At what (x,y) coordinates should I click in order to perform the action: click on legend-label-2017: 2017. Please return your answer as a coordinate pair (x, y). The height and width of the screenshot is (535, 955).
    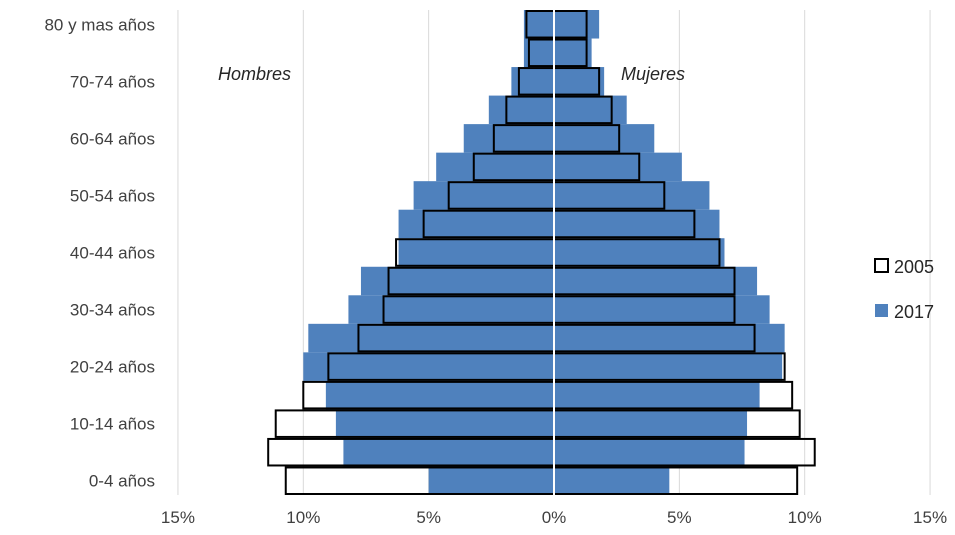
    Looking at the image, I should click on (914, 312).